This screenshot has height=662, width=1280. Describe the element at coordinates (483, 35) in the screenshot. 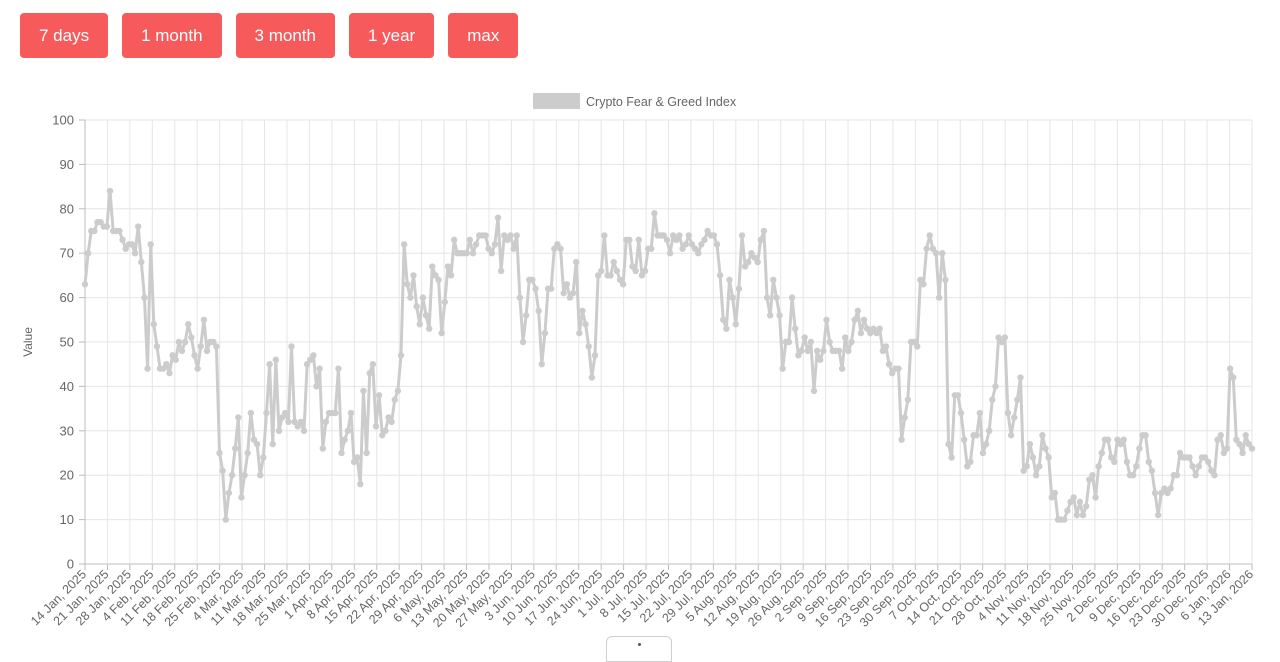

I see `range-max-button: max` at that location.